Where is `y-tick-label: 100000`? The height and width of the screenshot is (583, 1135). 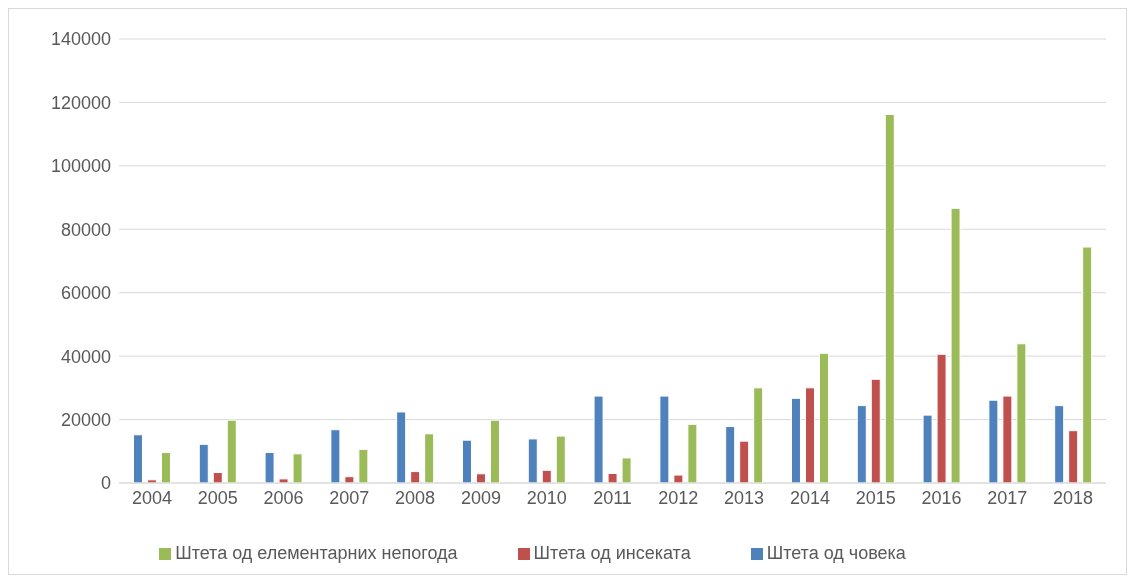 y-tick-label: 100000 is located at coordinates (80, 166).